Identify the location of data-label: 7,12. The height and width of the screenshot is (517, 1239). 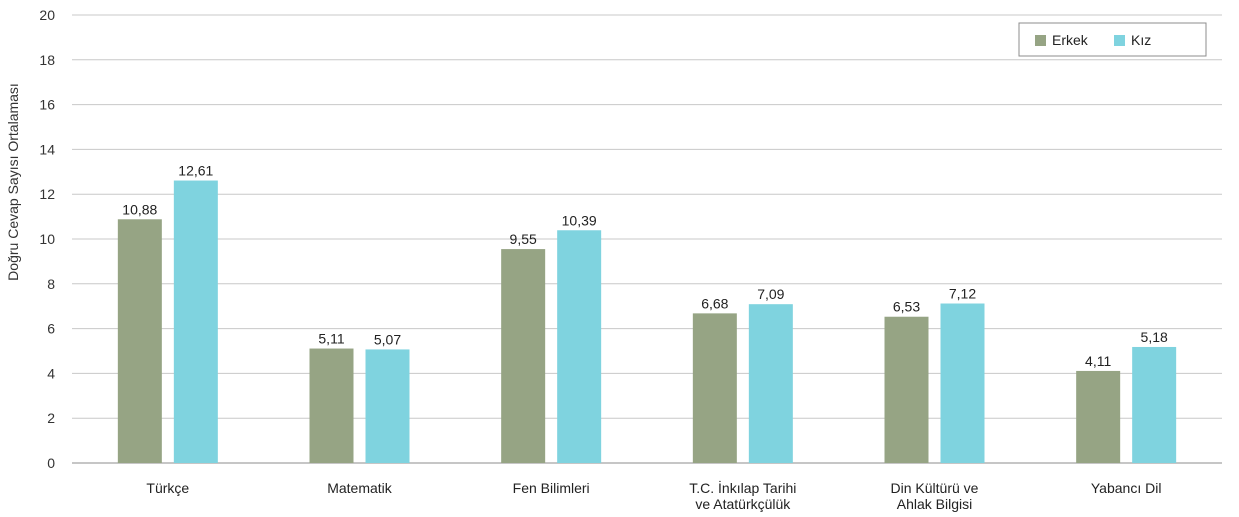
(962, 294).